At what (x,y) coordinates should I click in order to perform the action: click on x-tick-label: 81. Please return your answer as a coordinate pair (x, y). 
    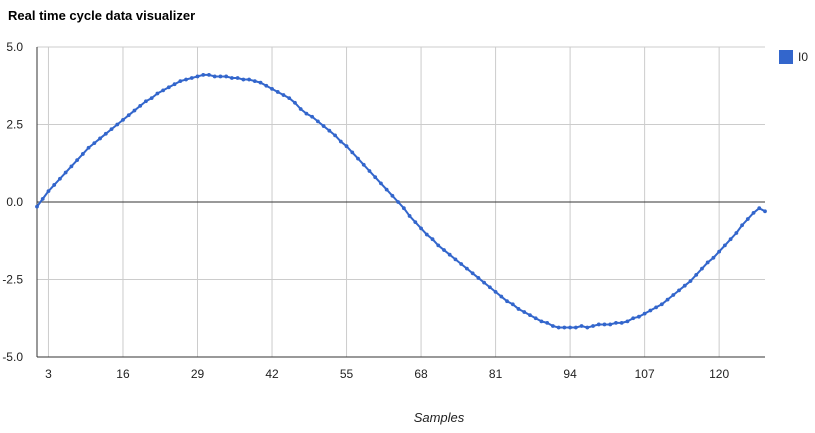
    Looking at the image, I should click on (496, 374).